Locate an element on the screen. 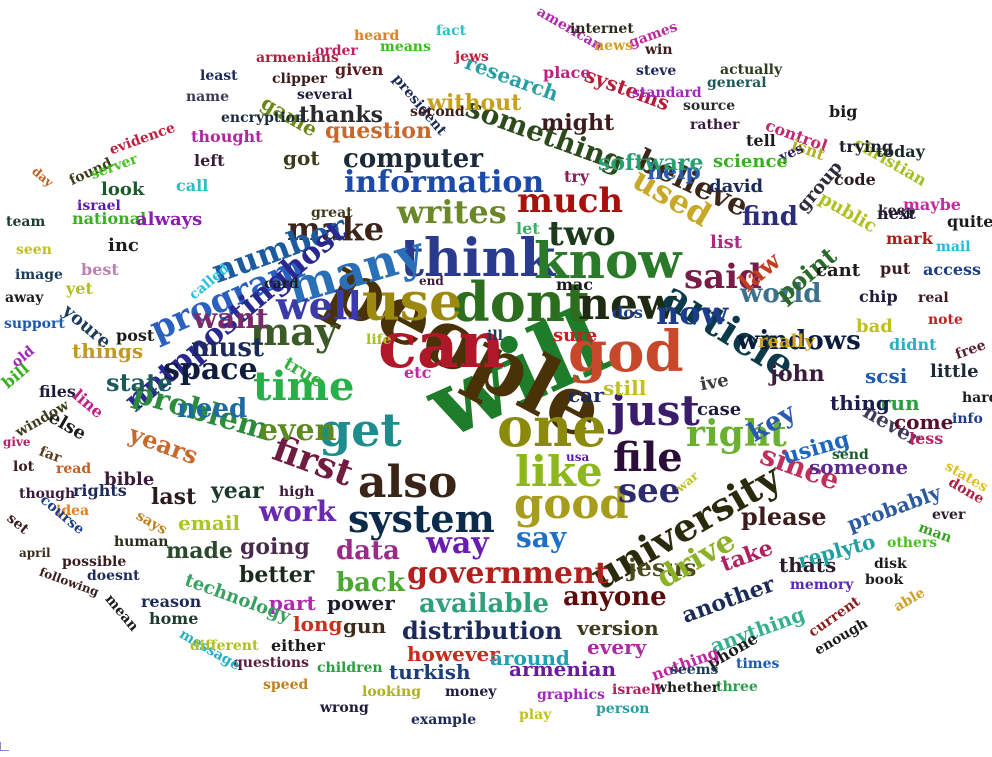  cloud-word: sure is located at coordinates (575, 335).